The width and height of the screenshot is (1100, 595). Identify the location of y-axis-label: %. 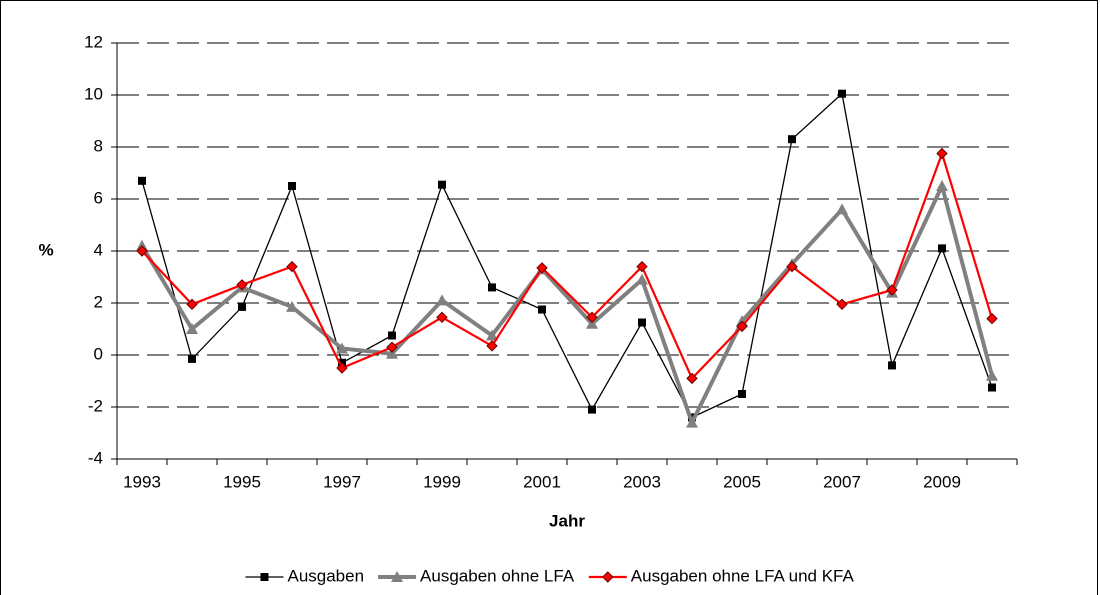
(45, 249).